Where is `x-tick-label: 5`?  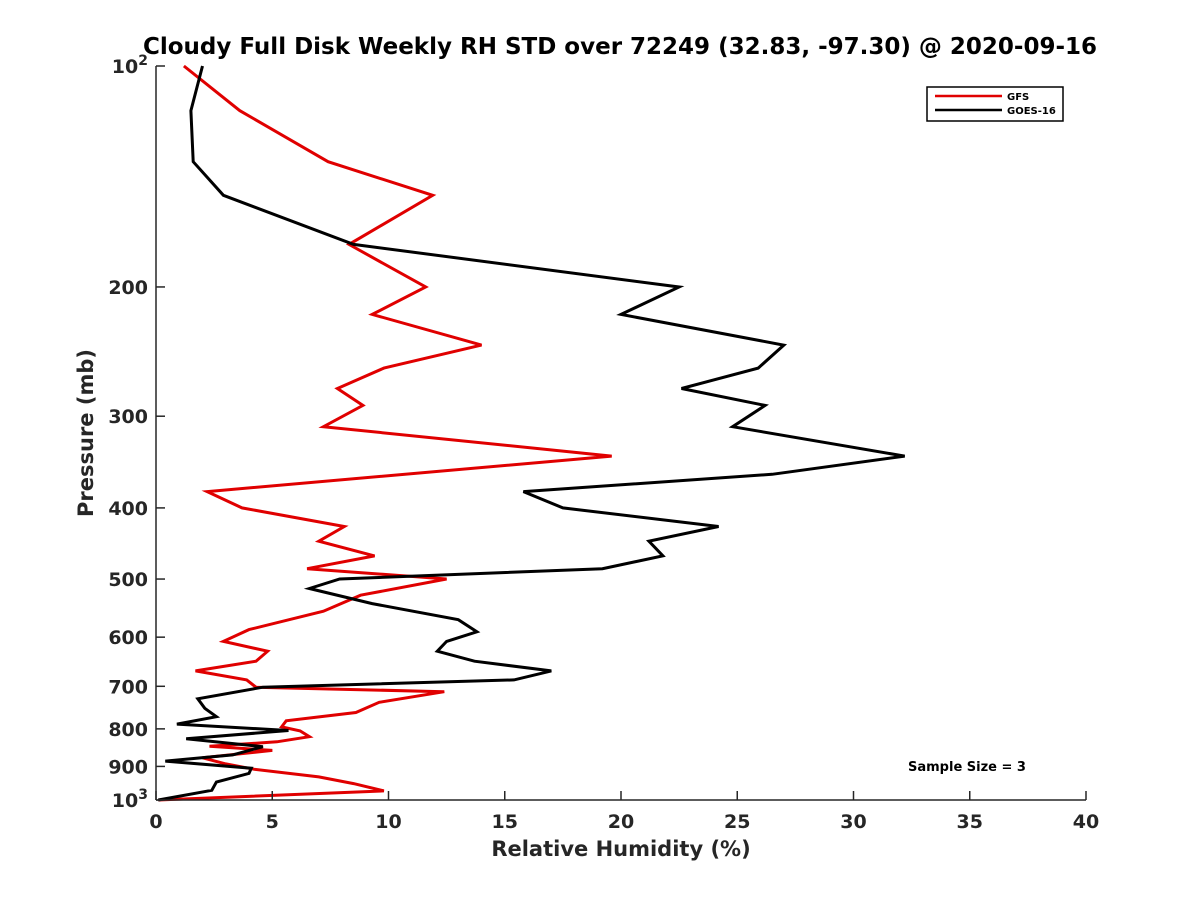
x-tick-label: 5 is located at coordinates (272, 822).